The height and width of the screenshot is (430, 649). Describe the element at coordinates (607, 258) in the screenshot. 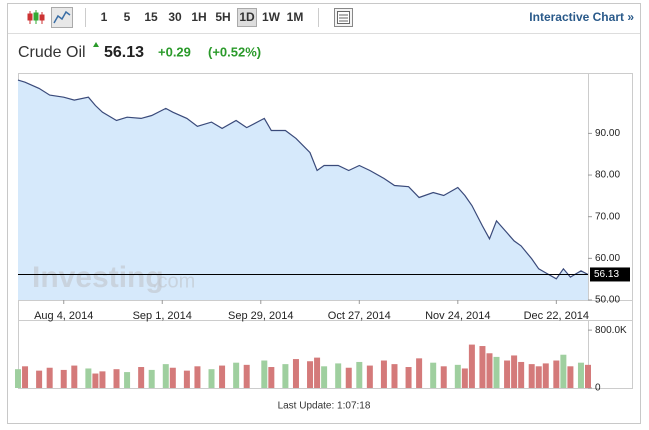

I see `y-tick-label: 60.00` at that location.